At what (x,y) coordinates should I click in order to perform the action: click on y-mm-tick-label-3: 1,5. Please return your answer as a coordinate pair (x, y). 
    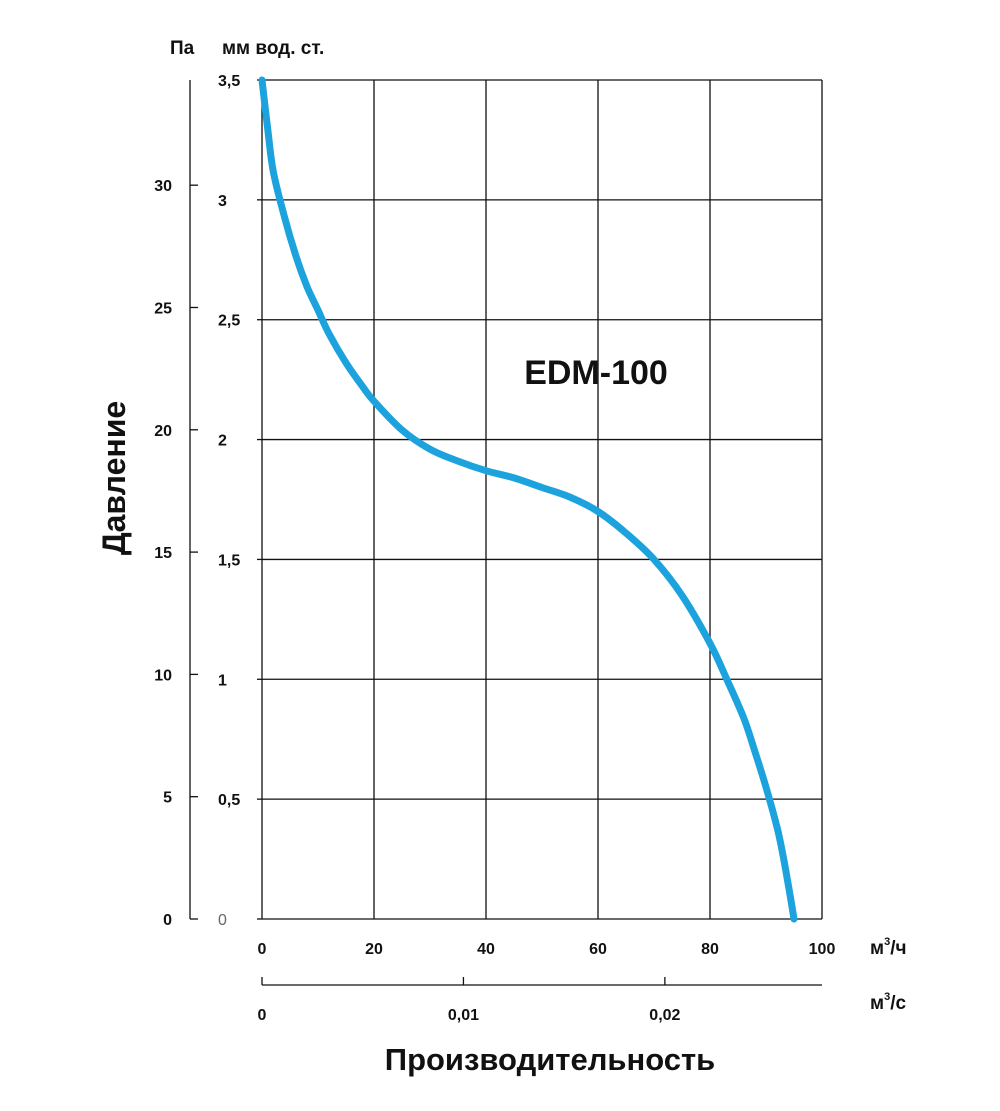
    Looking at the image, I should click on (229, 560).